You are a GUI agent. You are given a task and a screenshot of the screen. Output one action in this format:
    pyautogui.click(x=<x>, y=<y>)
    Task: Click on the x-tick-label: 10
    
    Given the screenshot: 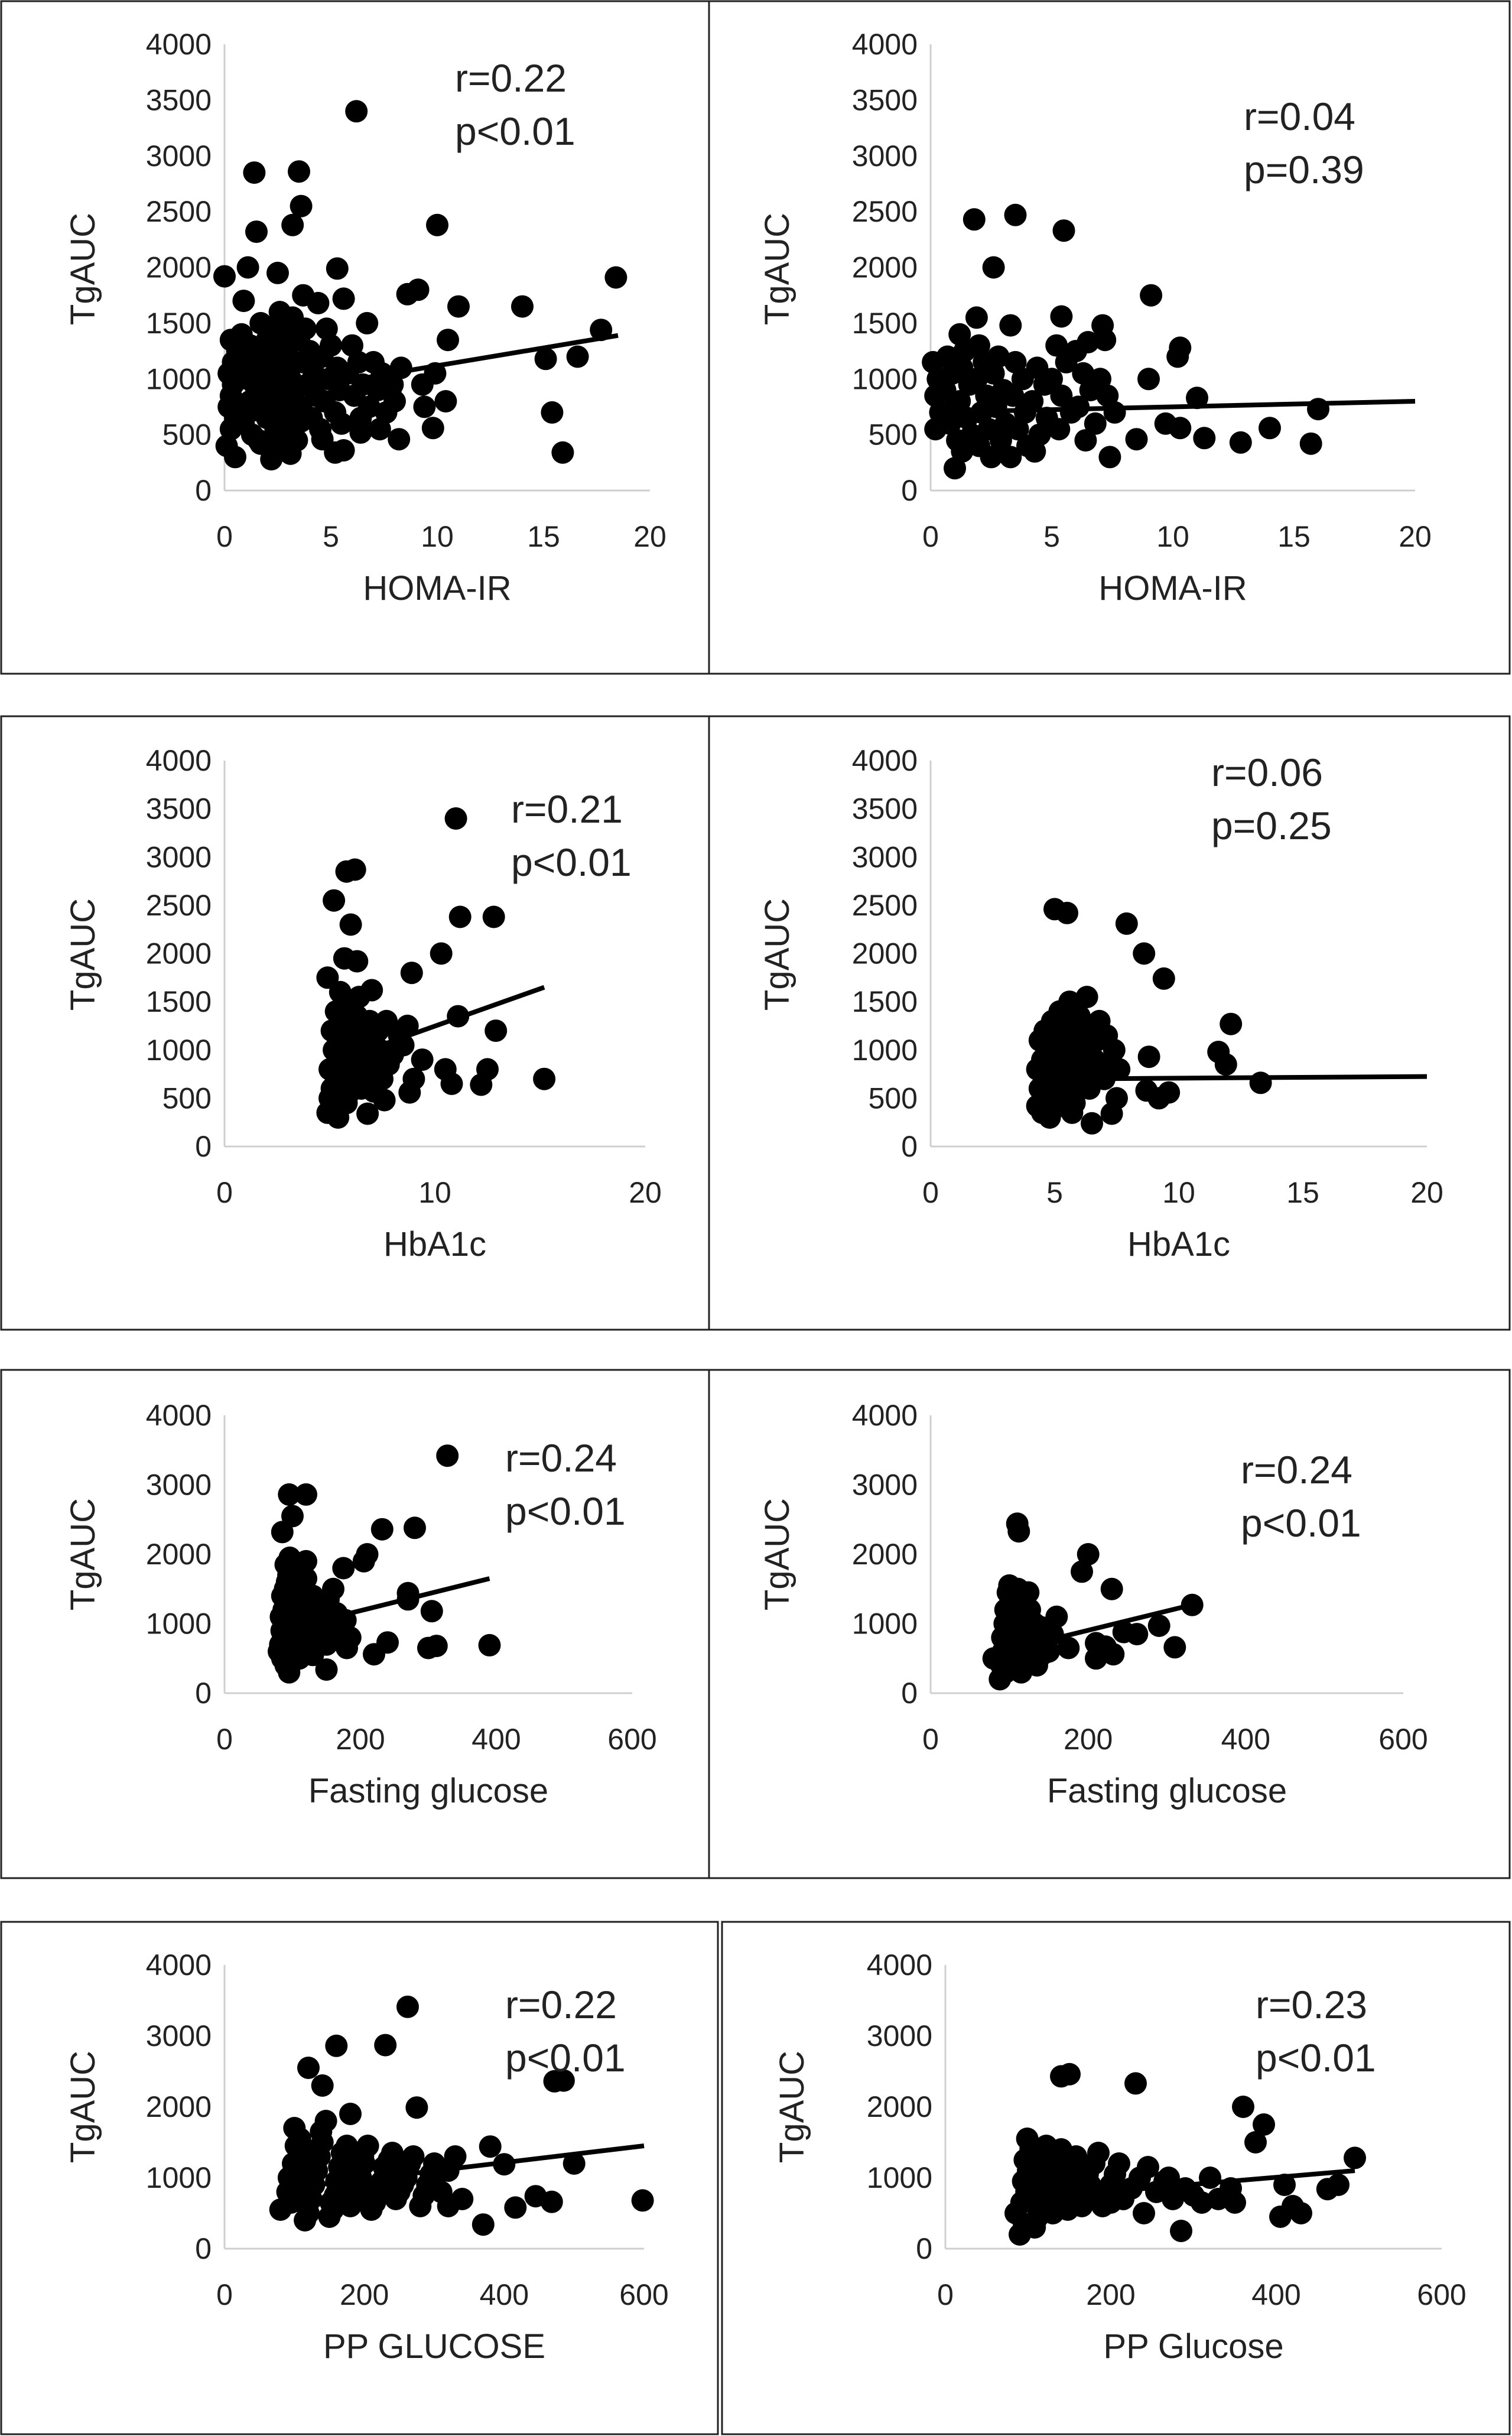 What is the action you would take?
    pyautogui.click(x=1172, y=536)
    